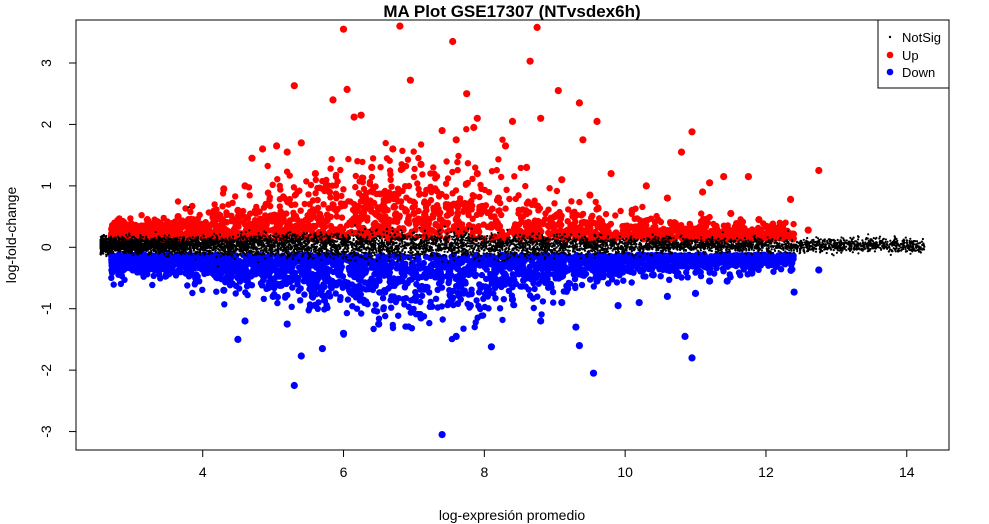  I want to click on chart-title: MA Plot GSE17307 (NTvsdex6h), so click(511, 11).